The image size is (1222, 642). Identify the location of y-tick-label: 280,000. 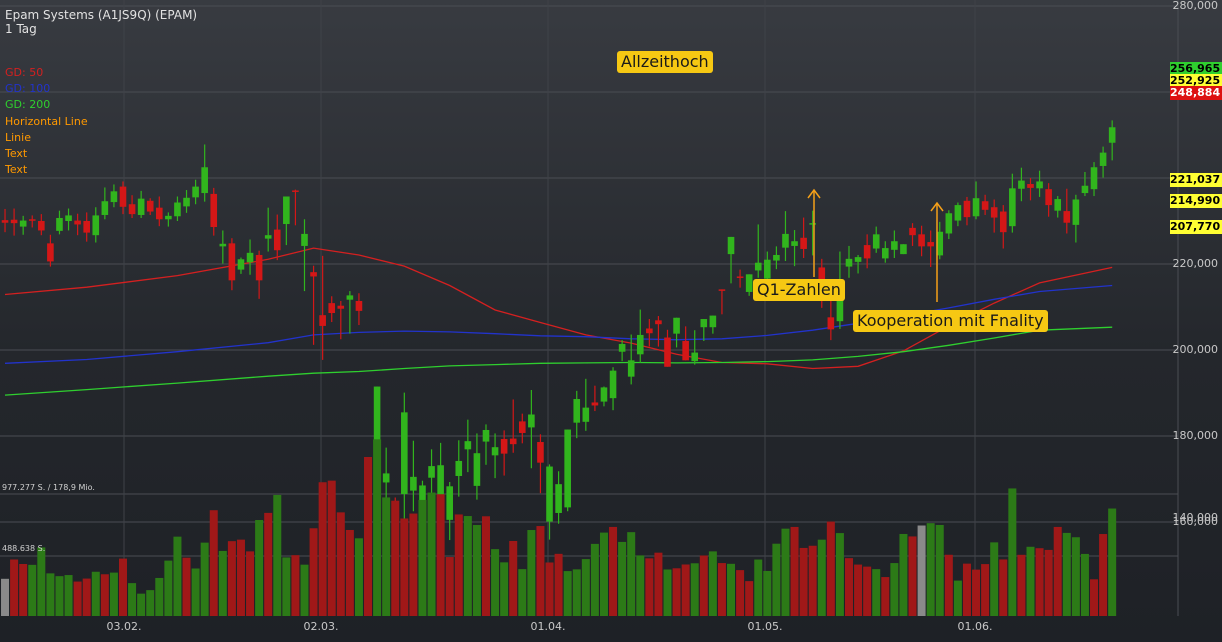
(1195, 6).